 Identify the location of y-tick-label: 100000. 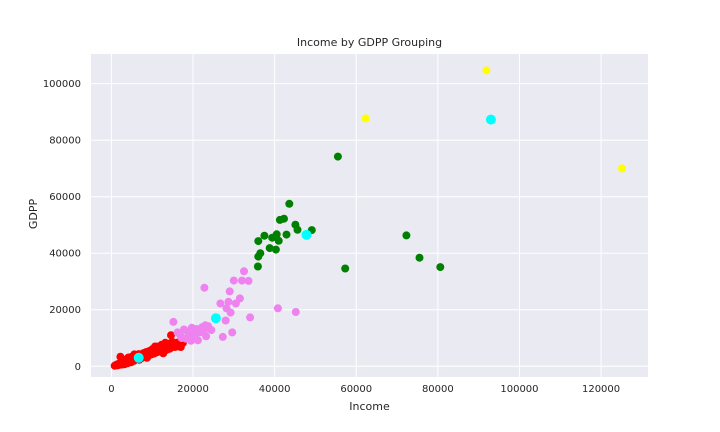
(62, 84).